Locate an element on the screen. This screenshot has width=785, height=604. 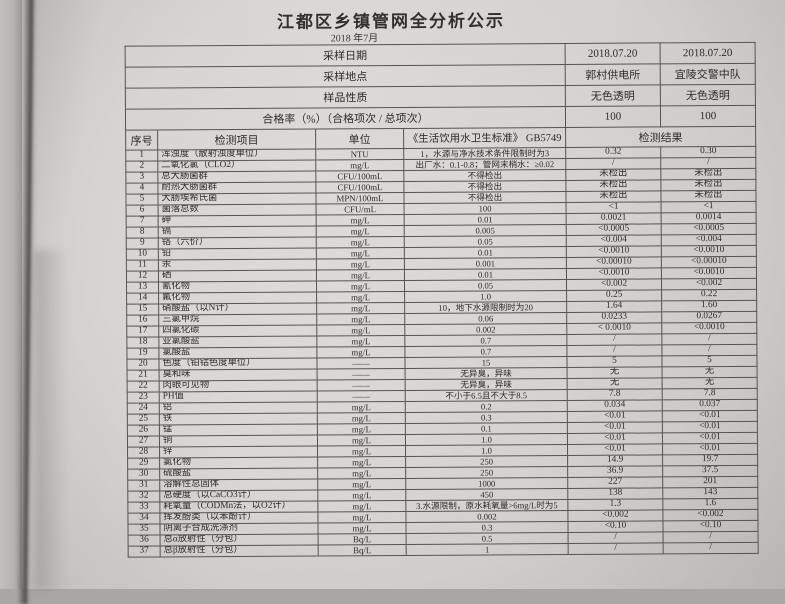
cell-no: 7 is located at coordinates (142, 221).